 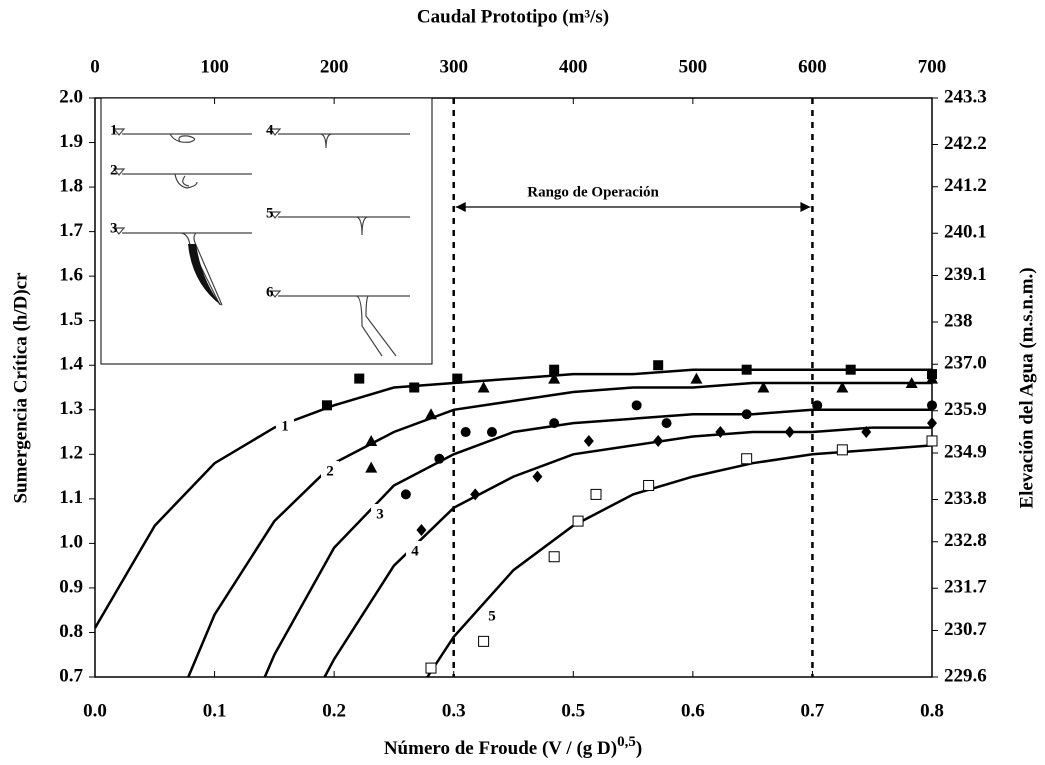 I want to click on x2-tick-label: 0.1, so click(x=215, y=710).